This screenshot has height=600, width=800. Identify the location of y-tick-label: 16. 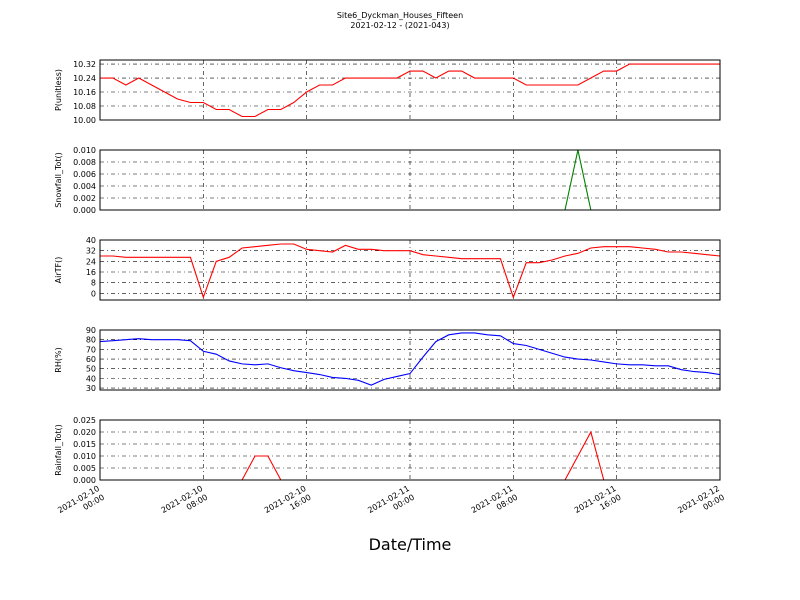
(91, 272).